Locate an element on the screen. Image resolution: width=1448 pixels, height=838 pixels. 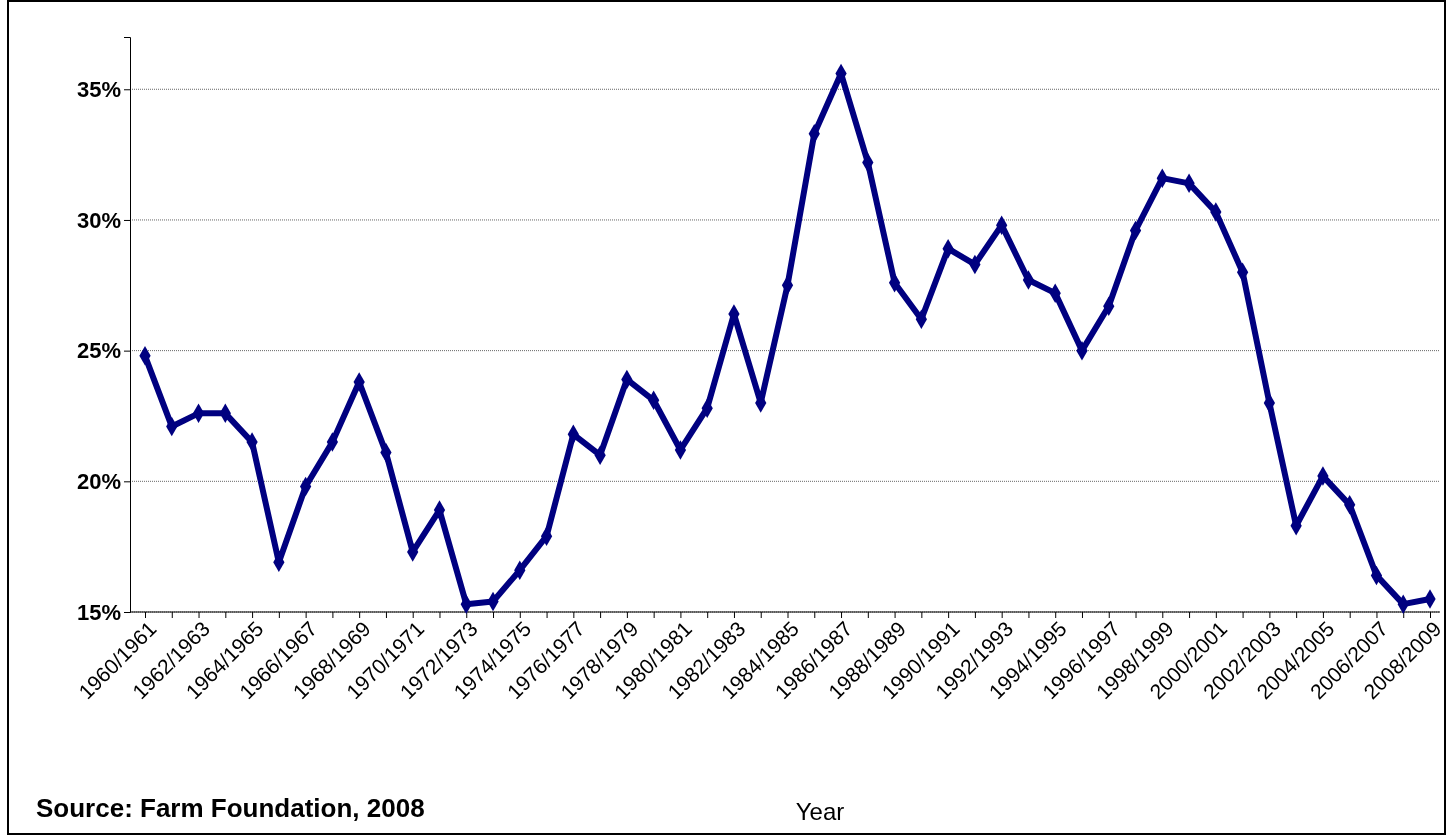
y-tick-label: 30% is located at coordinates (98, 220).